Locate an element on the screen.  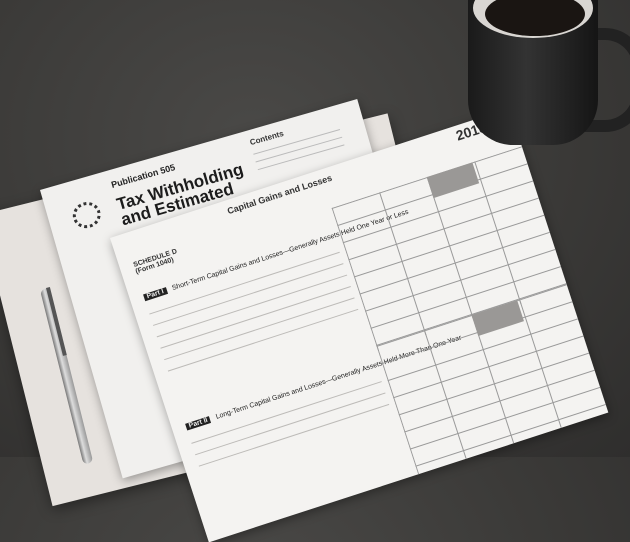
coffee is located at coordinates (535, 18).